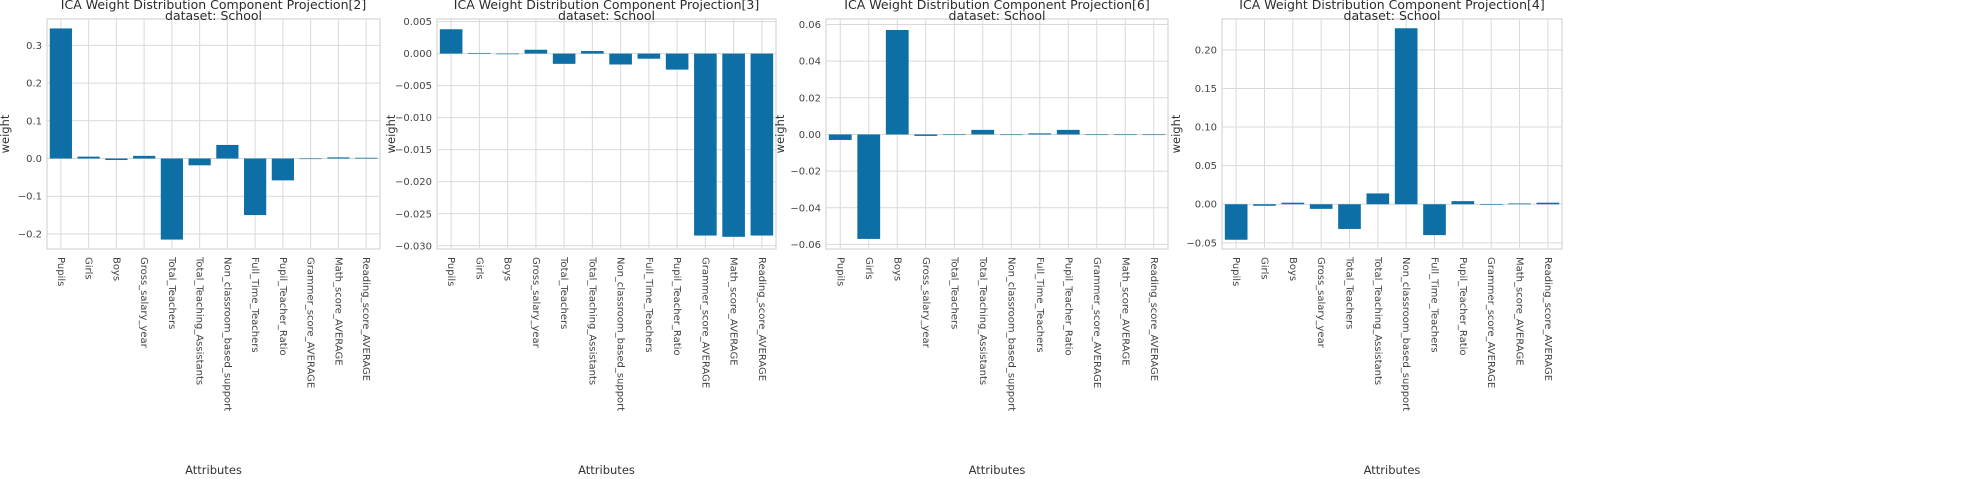 The image size is (1968, 479). I want to click on y-tick-label: 0.20, so click(1206, 50).